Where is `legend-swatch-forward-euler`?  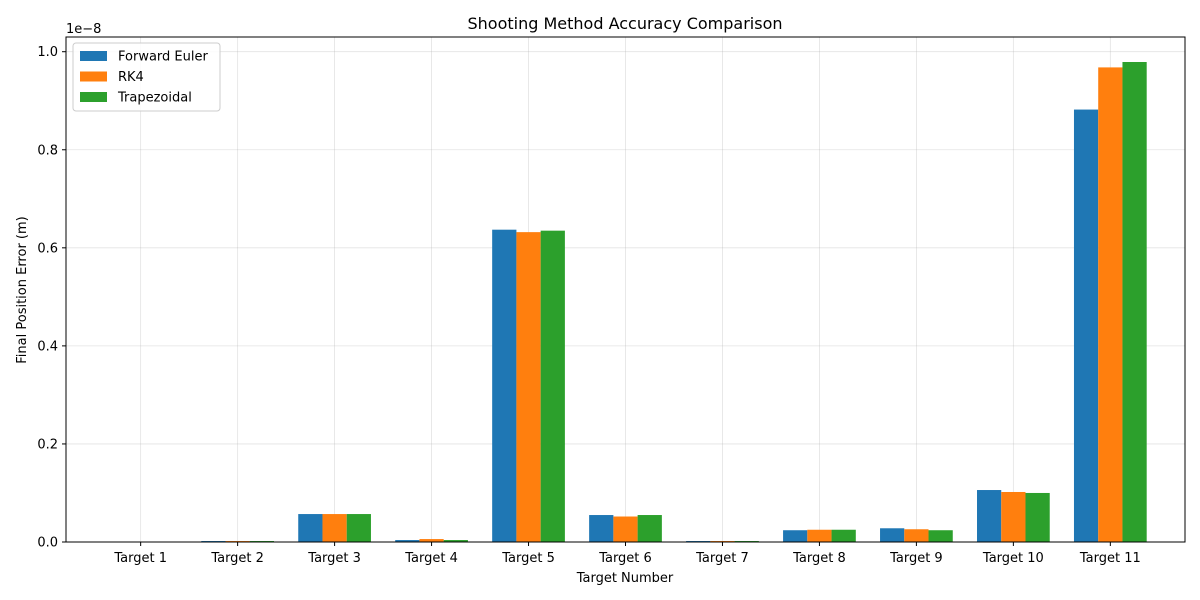
legend-swatch-forward-euler is located at coordinates (93, 56).